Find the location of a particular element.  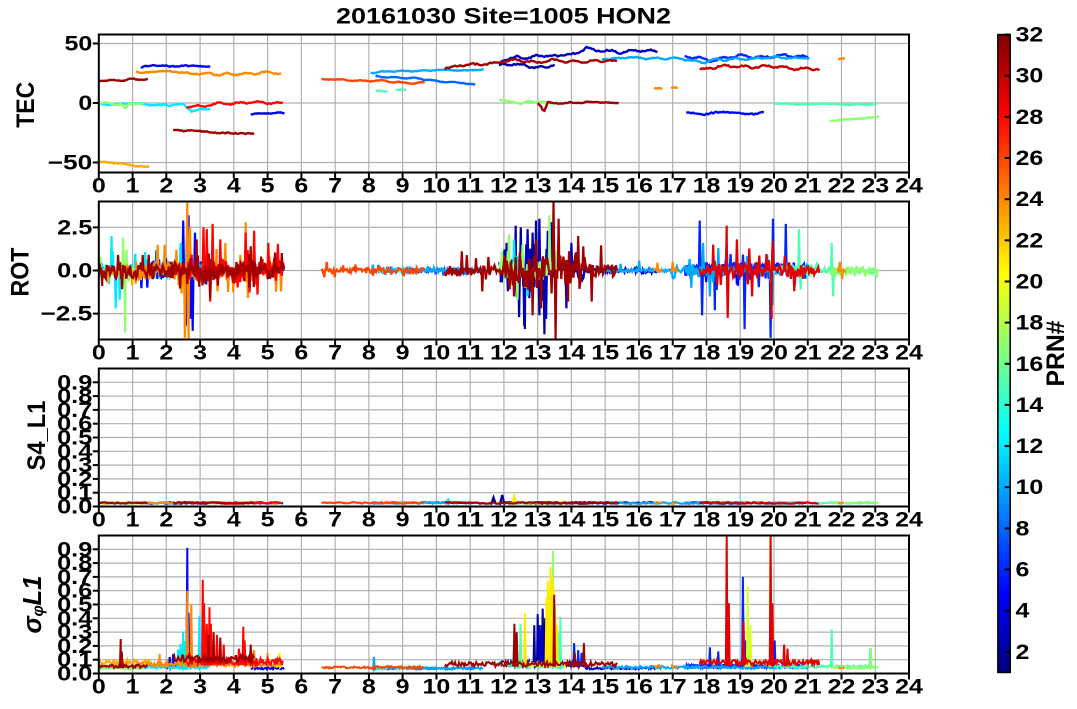

svg-text: 2.5 is located at coordinates (75, 227).